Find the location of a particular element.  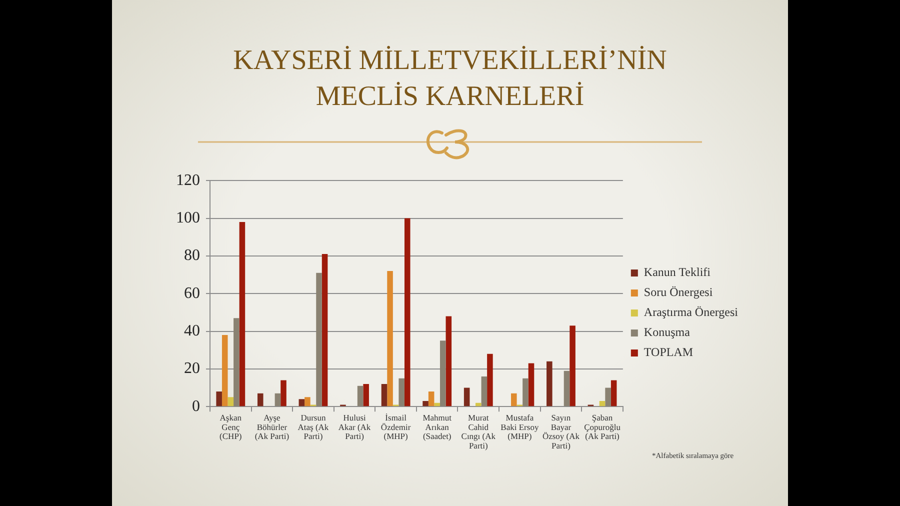

y-tick-label: 40 is located at coordinates (192, 331).